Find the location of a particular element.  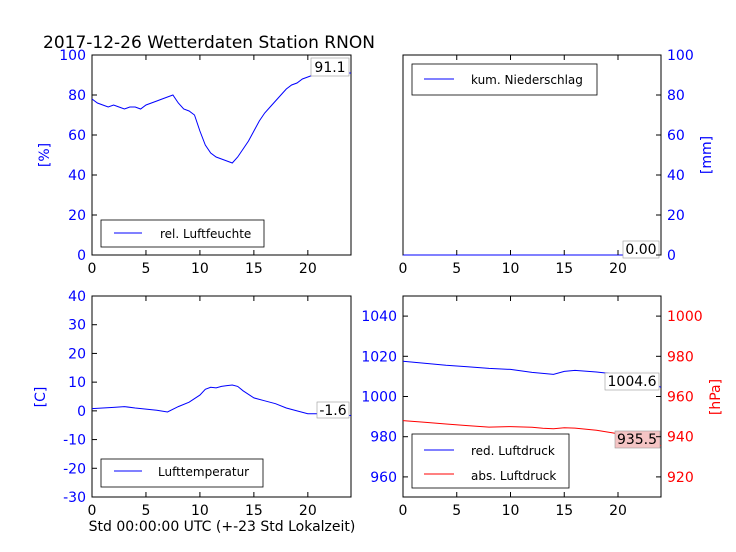

value-label-text: 935.5 is located at coordinates (637, 440).